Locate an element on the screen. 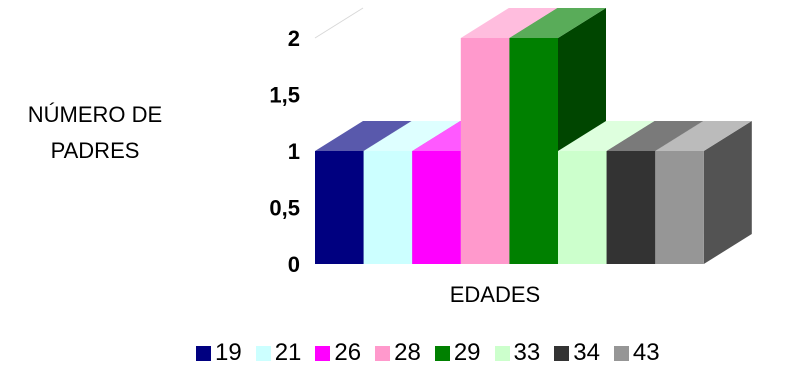 The image size is (802, 368). y-tick-label: 1 is located at coordinates (294, 151).